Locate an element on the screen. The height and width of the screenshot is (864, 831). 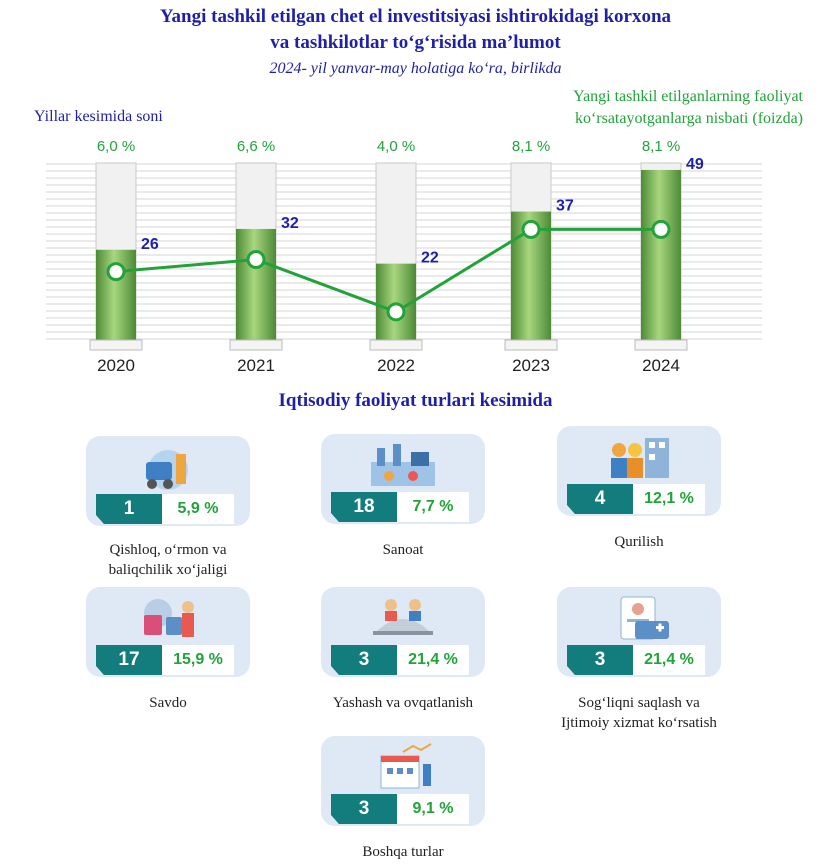
sector-name-line1: Boshqa turlar is located at coordinates (403, 852).